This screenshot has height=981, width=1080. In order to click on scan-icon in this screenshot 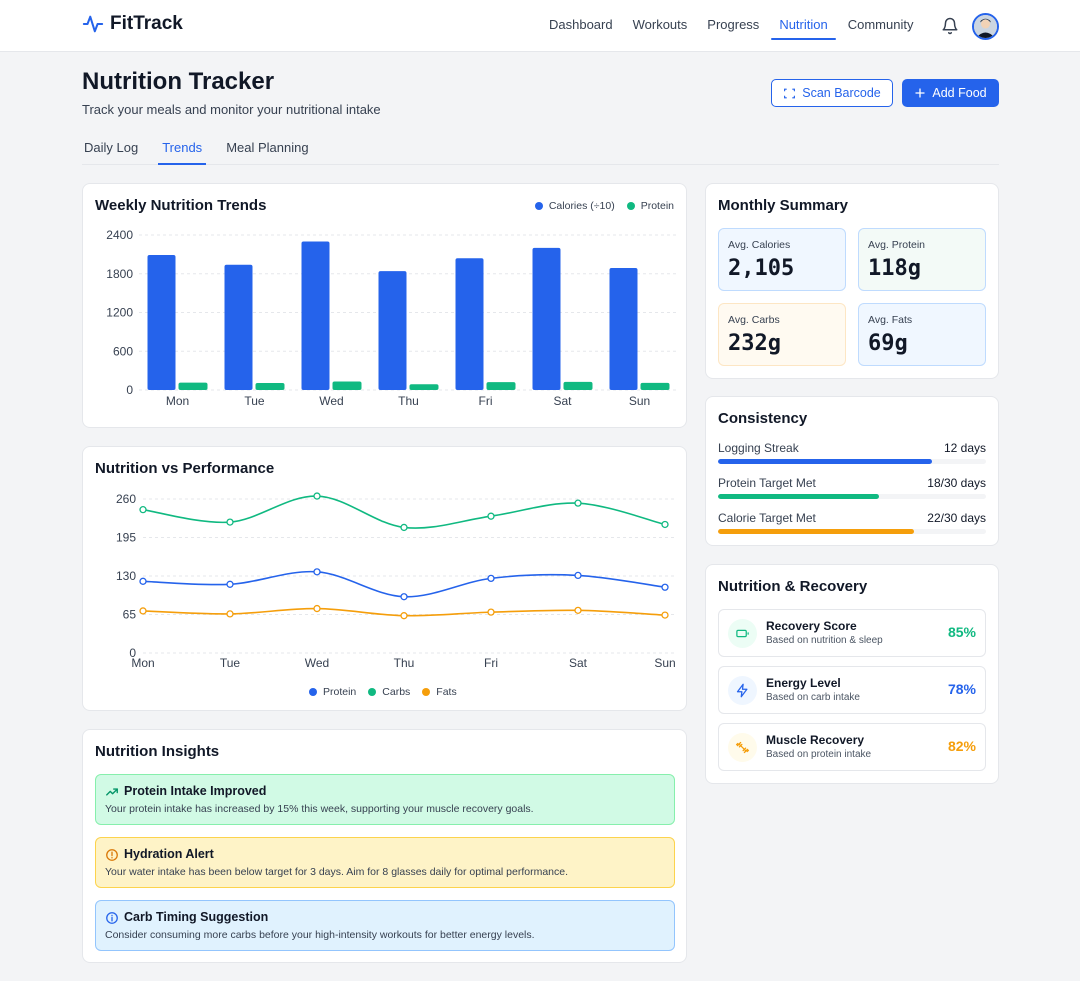, I will do `click(790, 93)`.